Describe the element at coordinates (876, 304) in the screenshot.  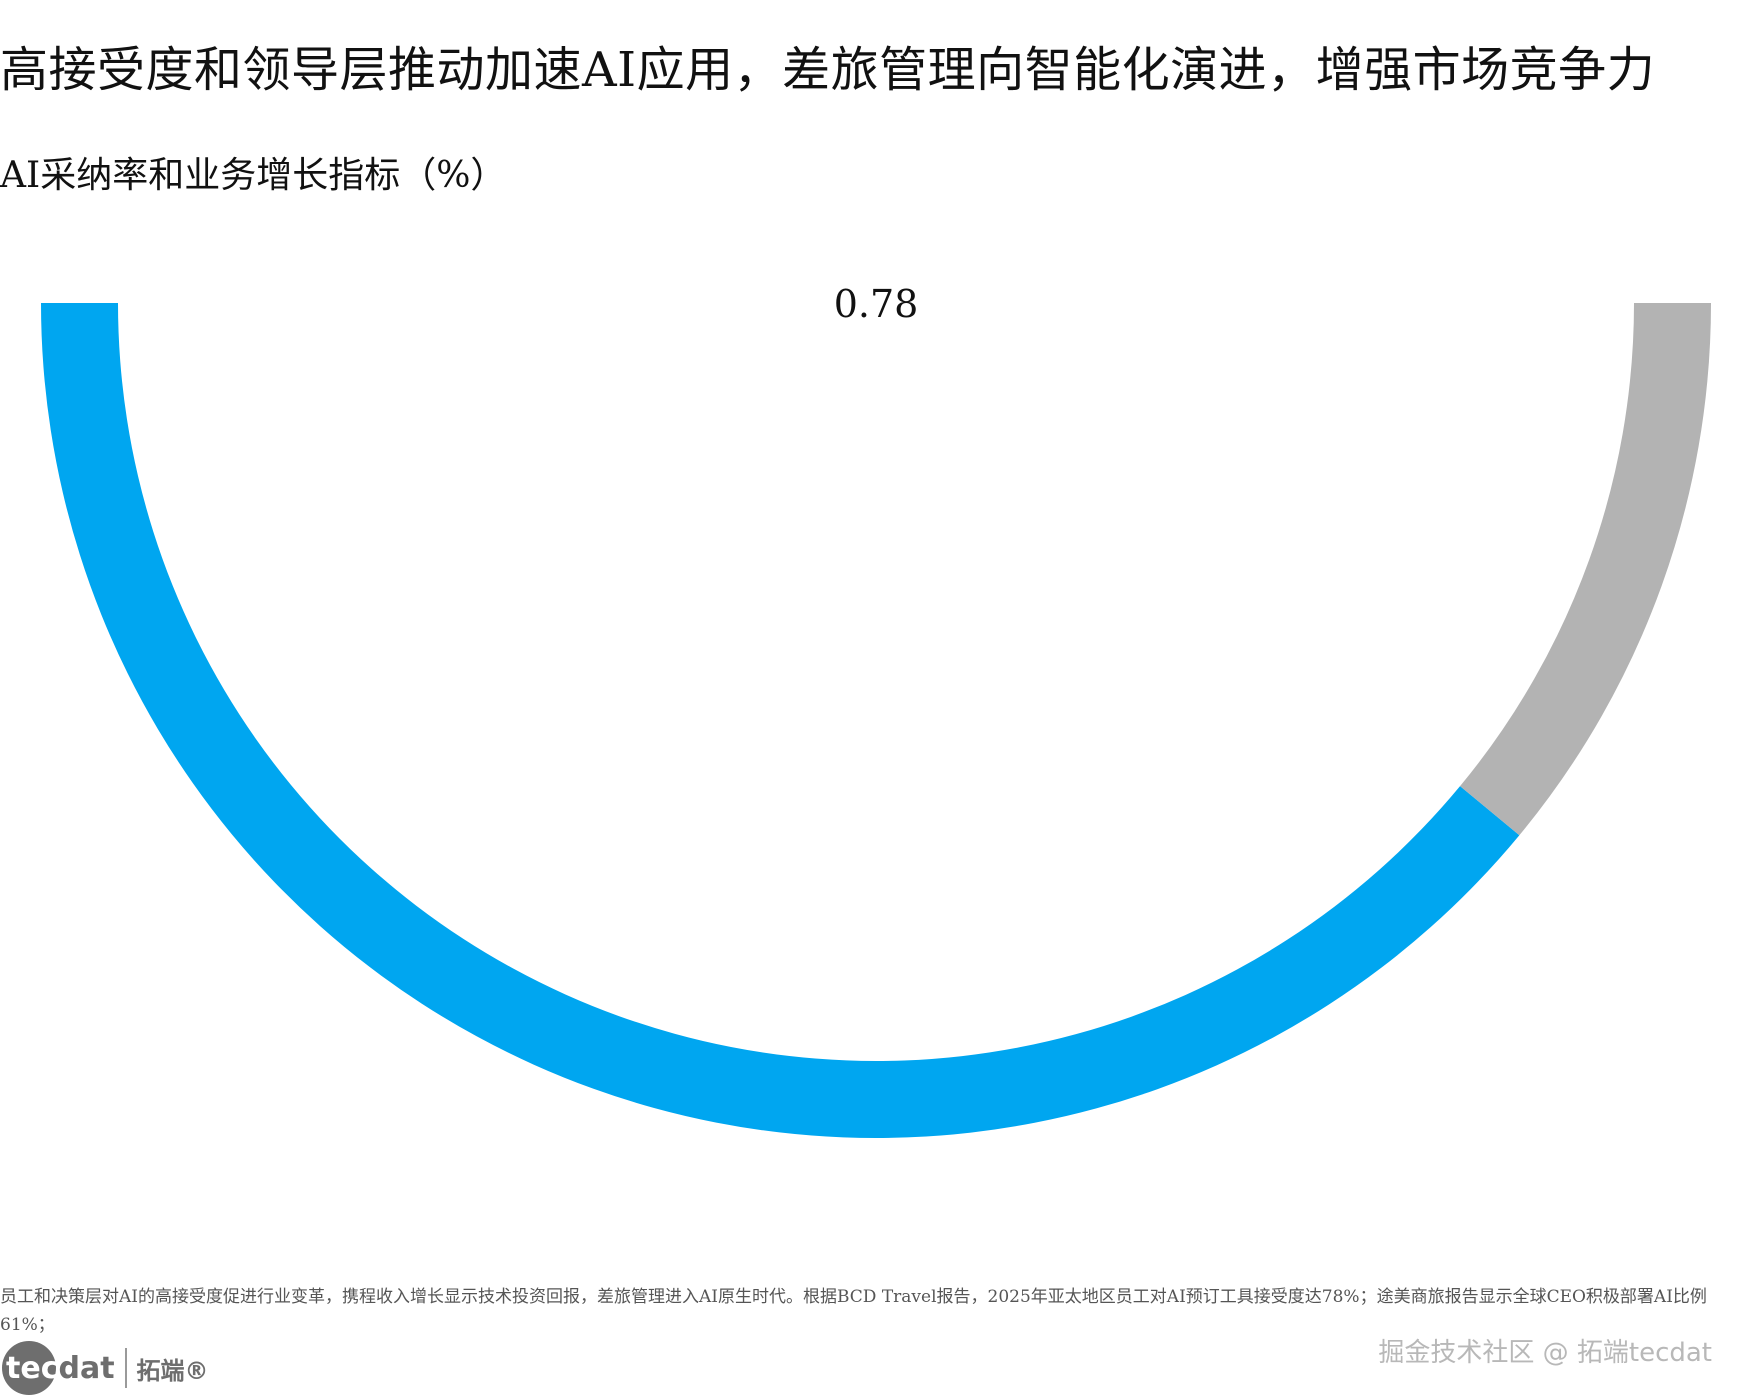
I see `gauge-value-label: 0.78` at that location.